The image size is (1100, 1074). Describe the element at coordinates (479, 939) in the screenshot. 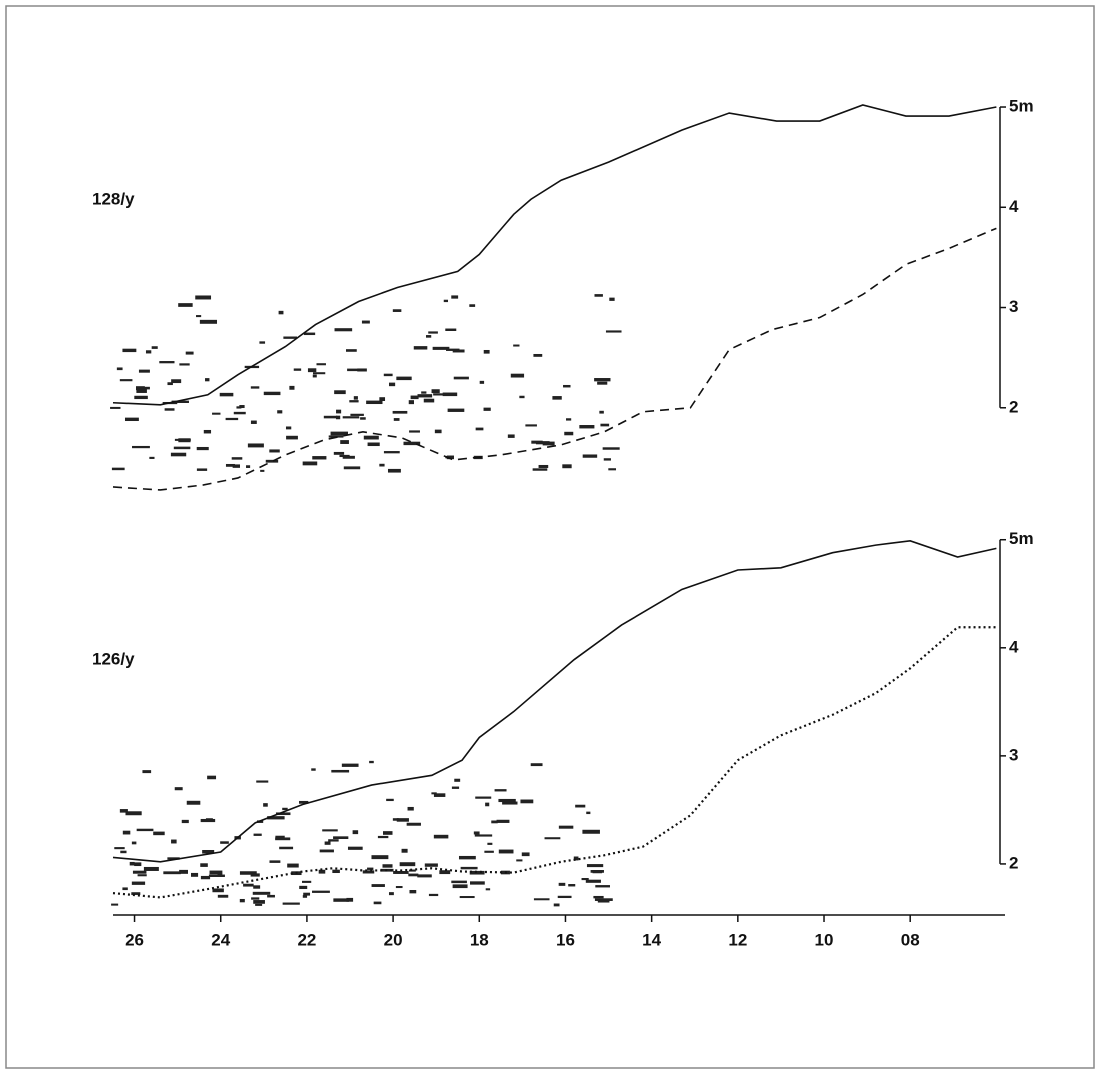

I see `x-tick-label: 18` at that location.